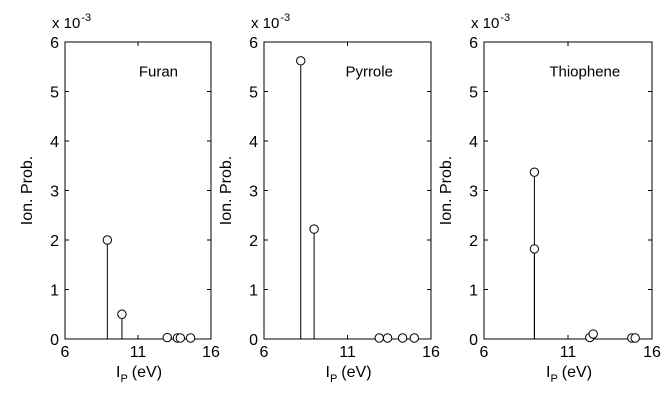  What do you see at coordinates (158, 72) in the screenshot?
I see `compound-label: Furan` at bounding box center [158, 72].